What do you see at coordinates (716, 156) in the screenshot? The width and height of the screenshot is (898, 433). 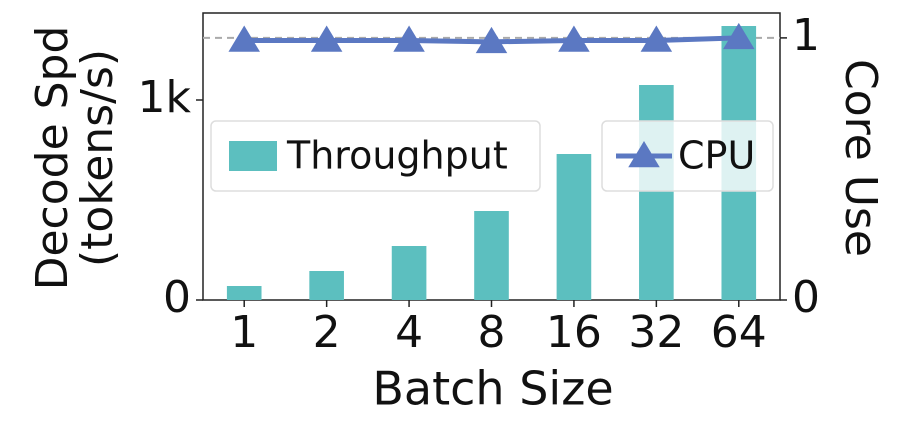 I see `legend-label: CPU` at bounding box center [716, 156].